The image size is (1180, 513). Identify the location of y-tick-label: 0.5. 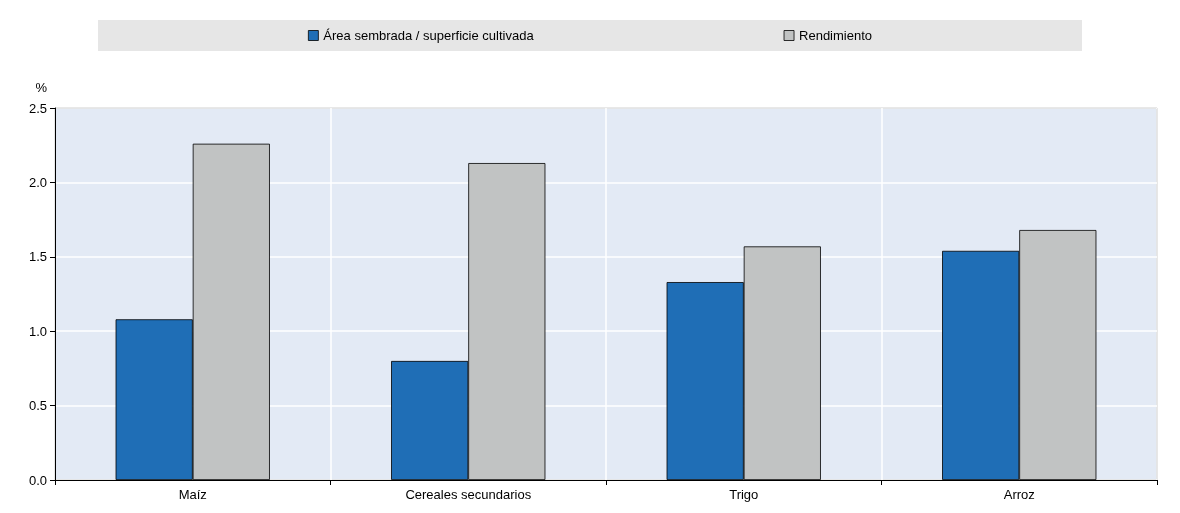
(37, 406).